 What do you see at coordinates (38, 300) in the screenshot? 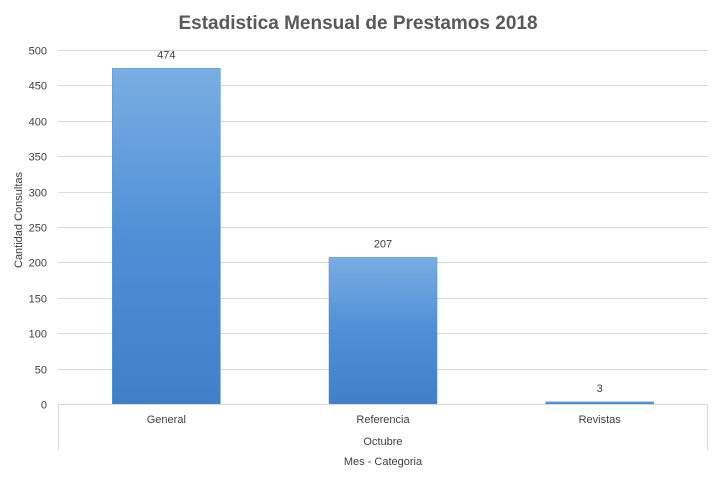
I see `y-tick-label: 150` at bounding box center [38, 300].